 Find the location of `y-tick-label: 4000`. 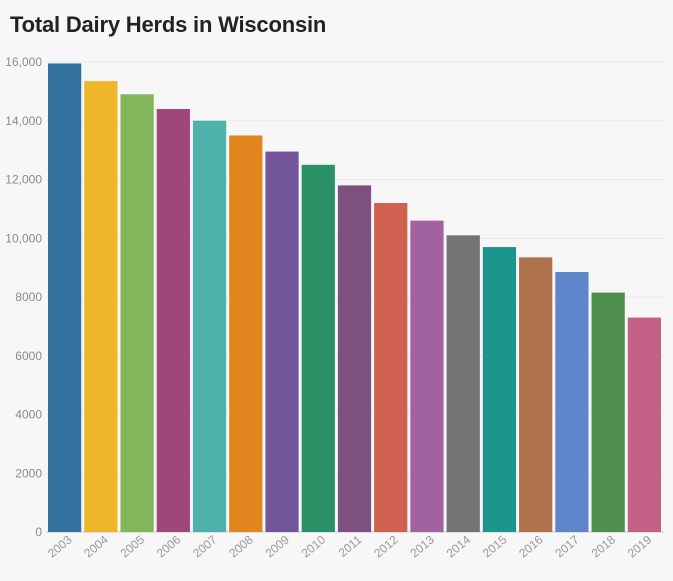

y-tick-label: 4000 is located at coordinates (28, 415).